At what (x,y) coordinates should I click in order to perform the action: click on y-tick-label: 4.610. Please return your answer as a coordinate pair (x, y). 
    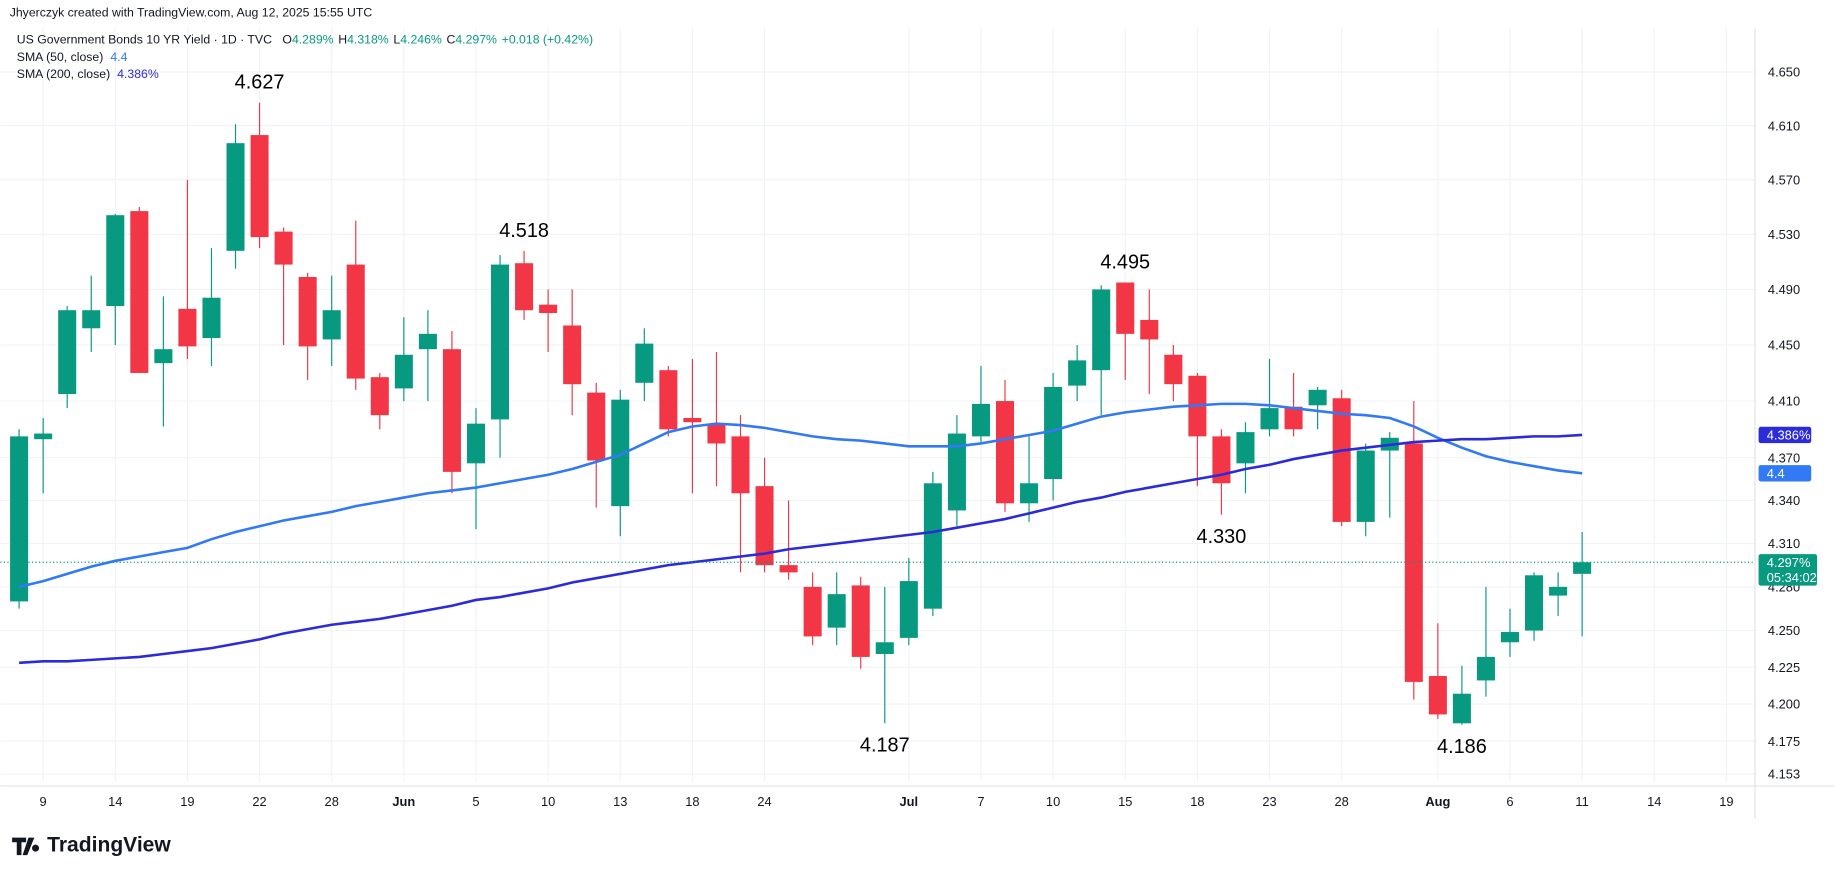
    Looking at the image, I should click on (1784, 125).